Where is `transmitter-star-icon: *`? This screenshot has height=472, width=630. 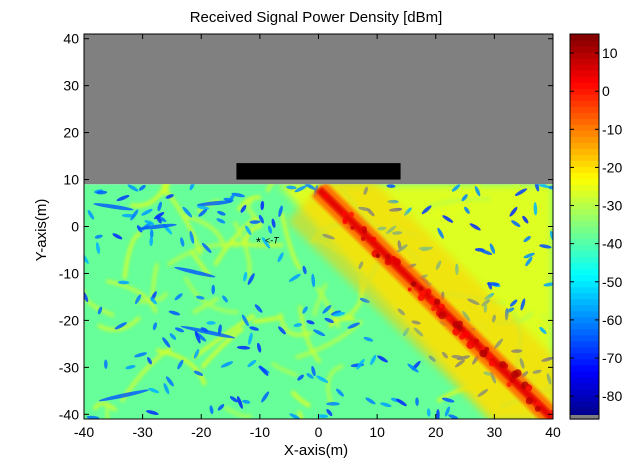 transmitter-star-icon: * is located at coordinates (258, 242).